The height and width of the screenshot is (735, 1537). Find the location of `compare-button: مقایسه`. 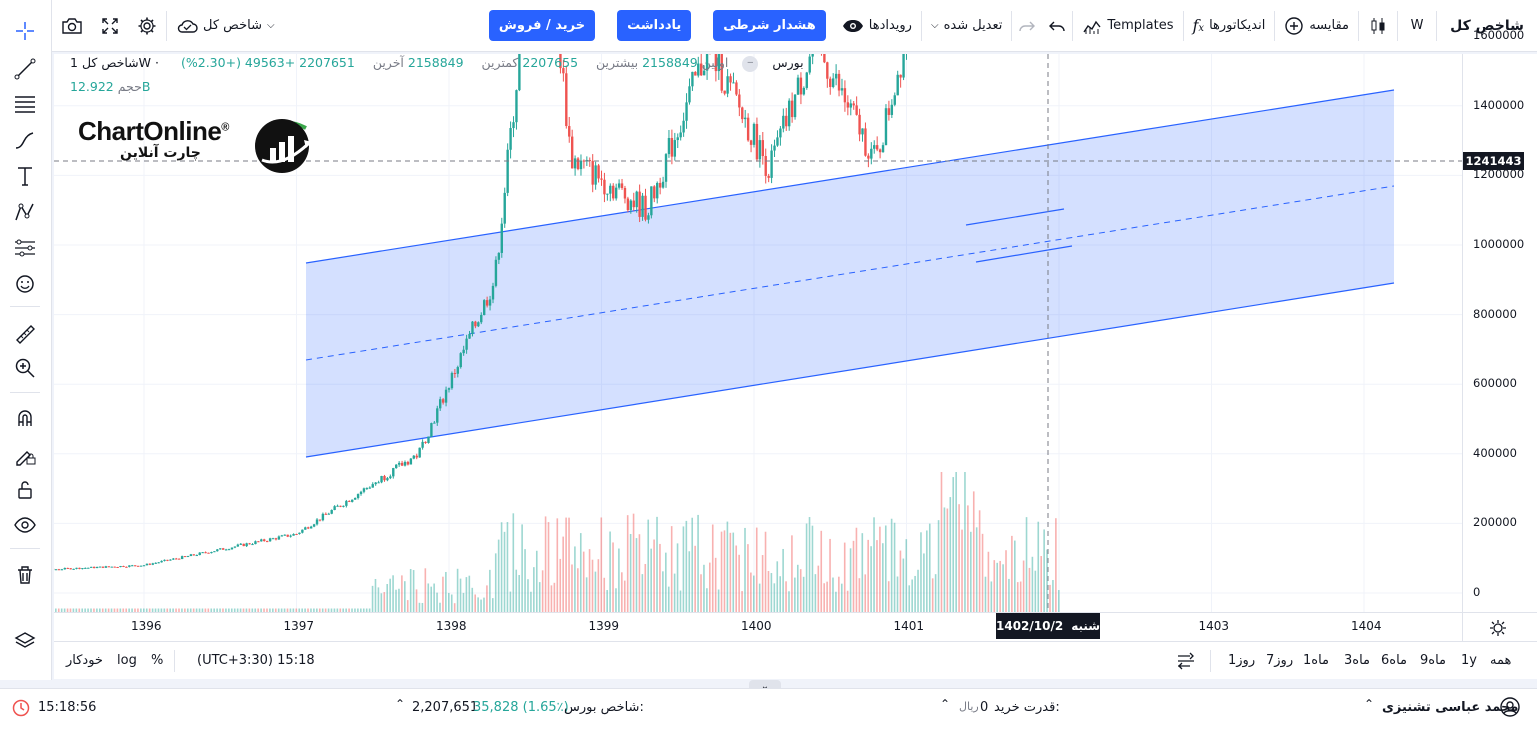

compare-button: مقایسه is located at coordinates (1316, 26).